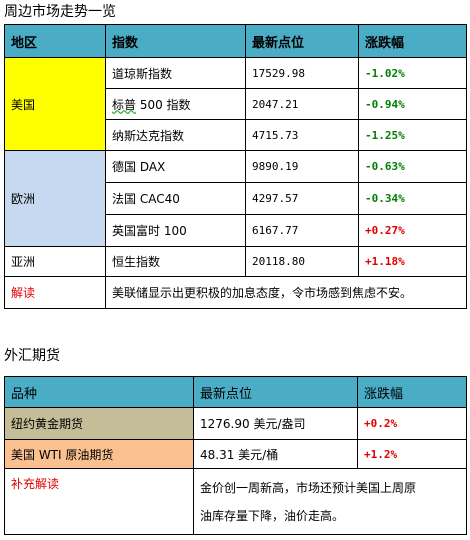  Describe the element at coordinates (272, 515) in the screenshot. I see `note-line: 油库存量下降，油价走高。` at that location.